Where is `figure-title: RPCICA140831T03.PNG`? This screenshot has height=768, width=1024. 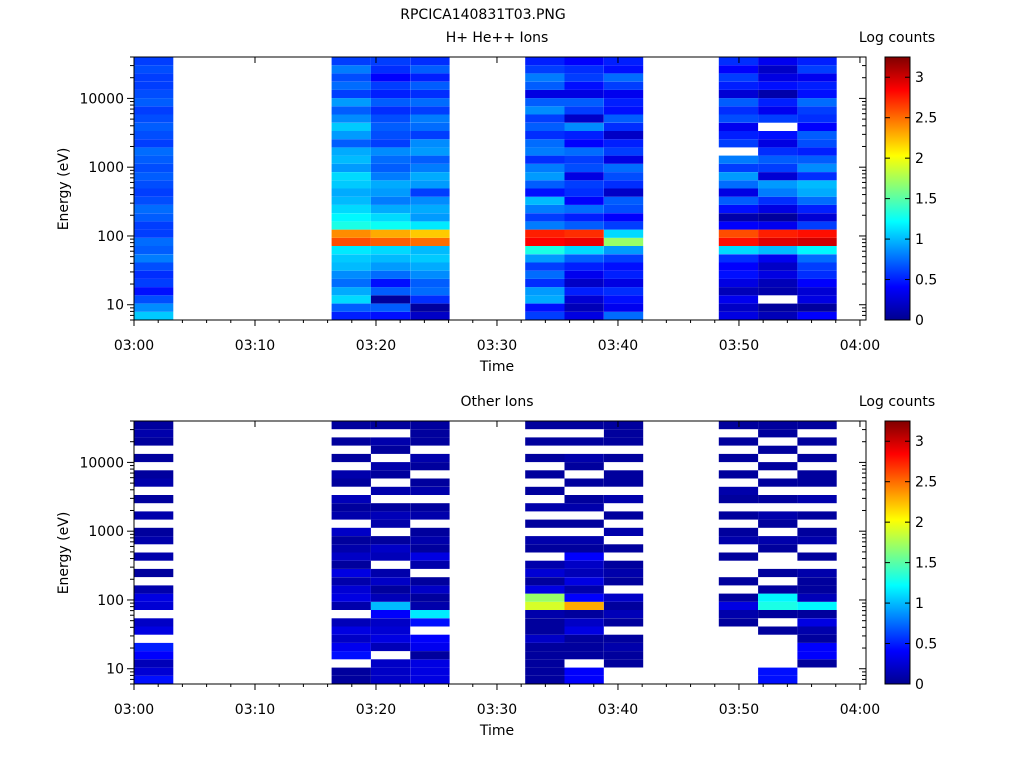
figure-title: RPCICA140831T03.PNG is located at coordinates (482, 15).